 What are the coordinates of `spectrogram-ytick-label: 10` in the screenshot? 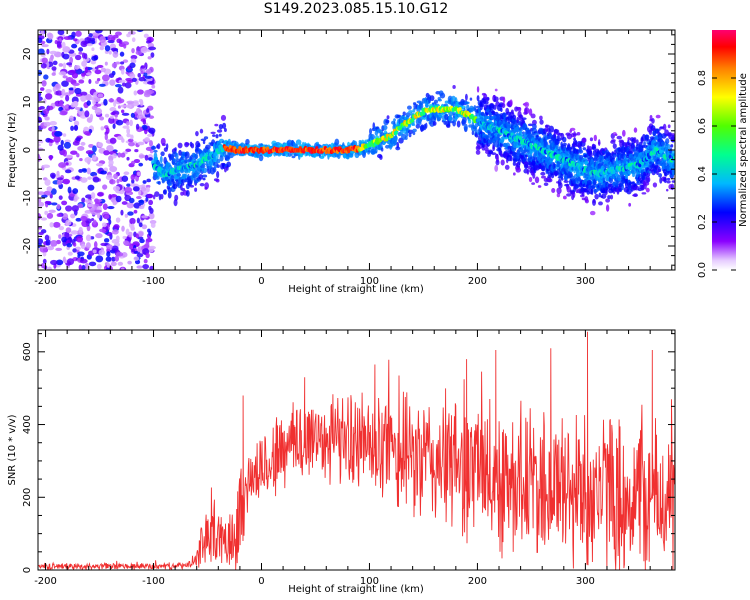 It's located at (27, 102).